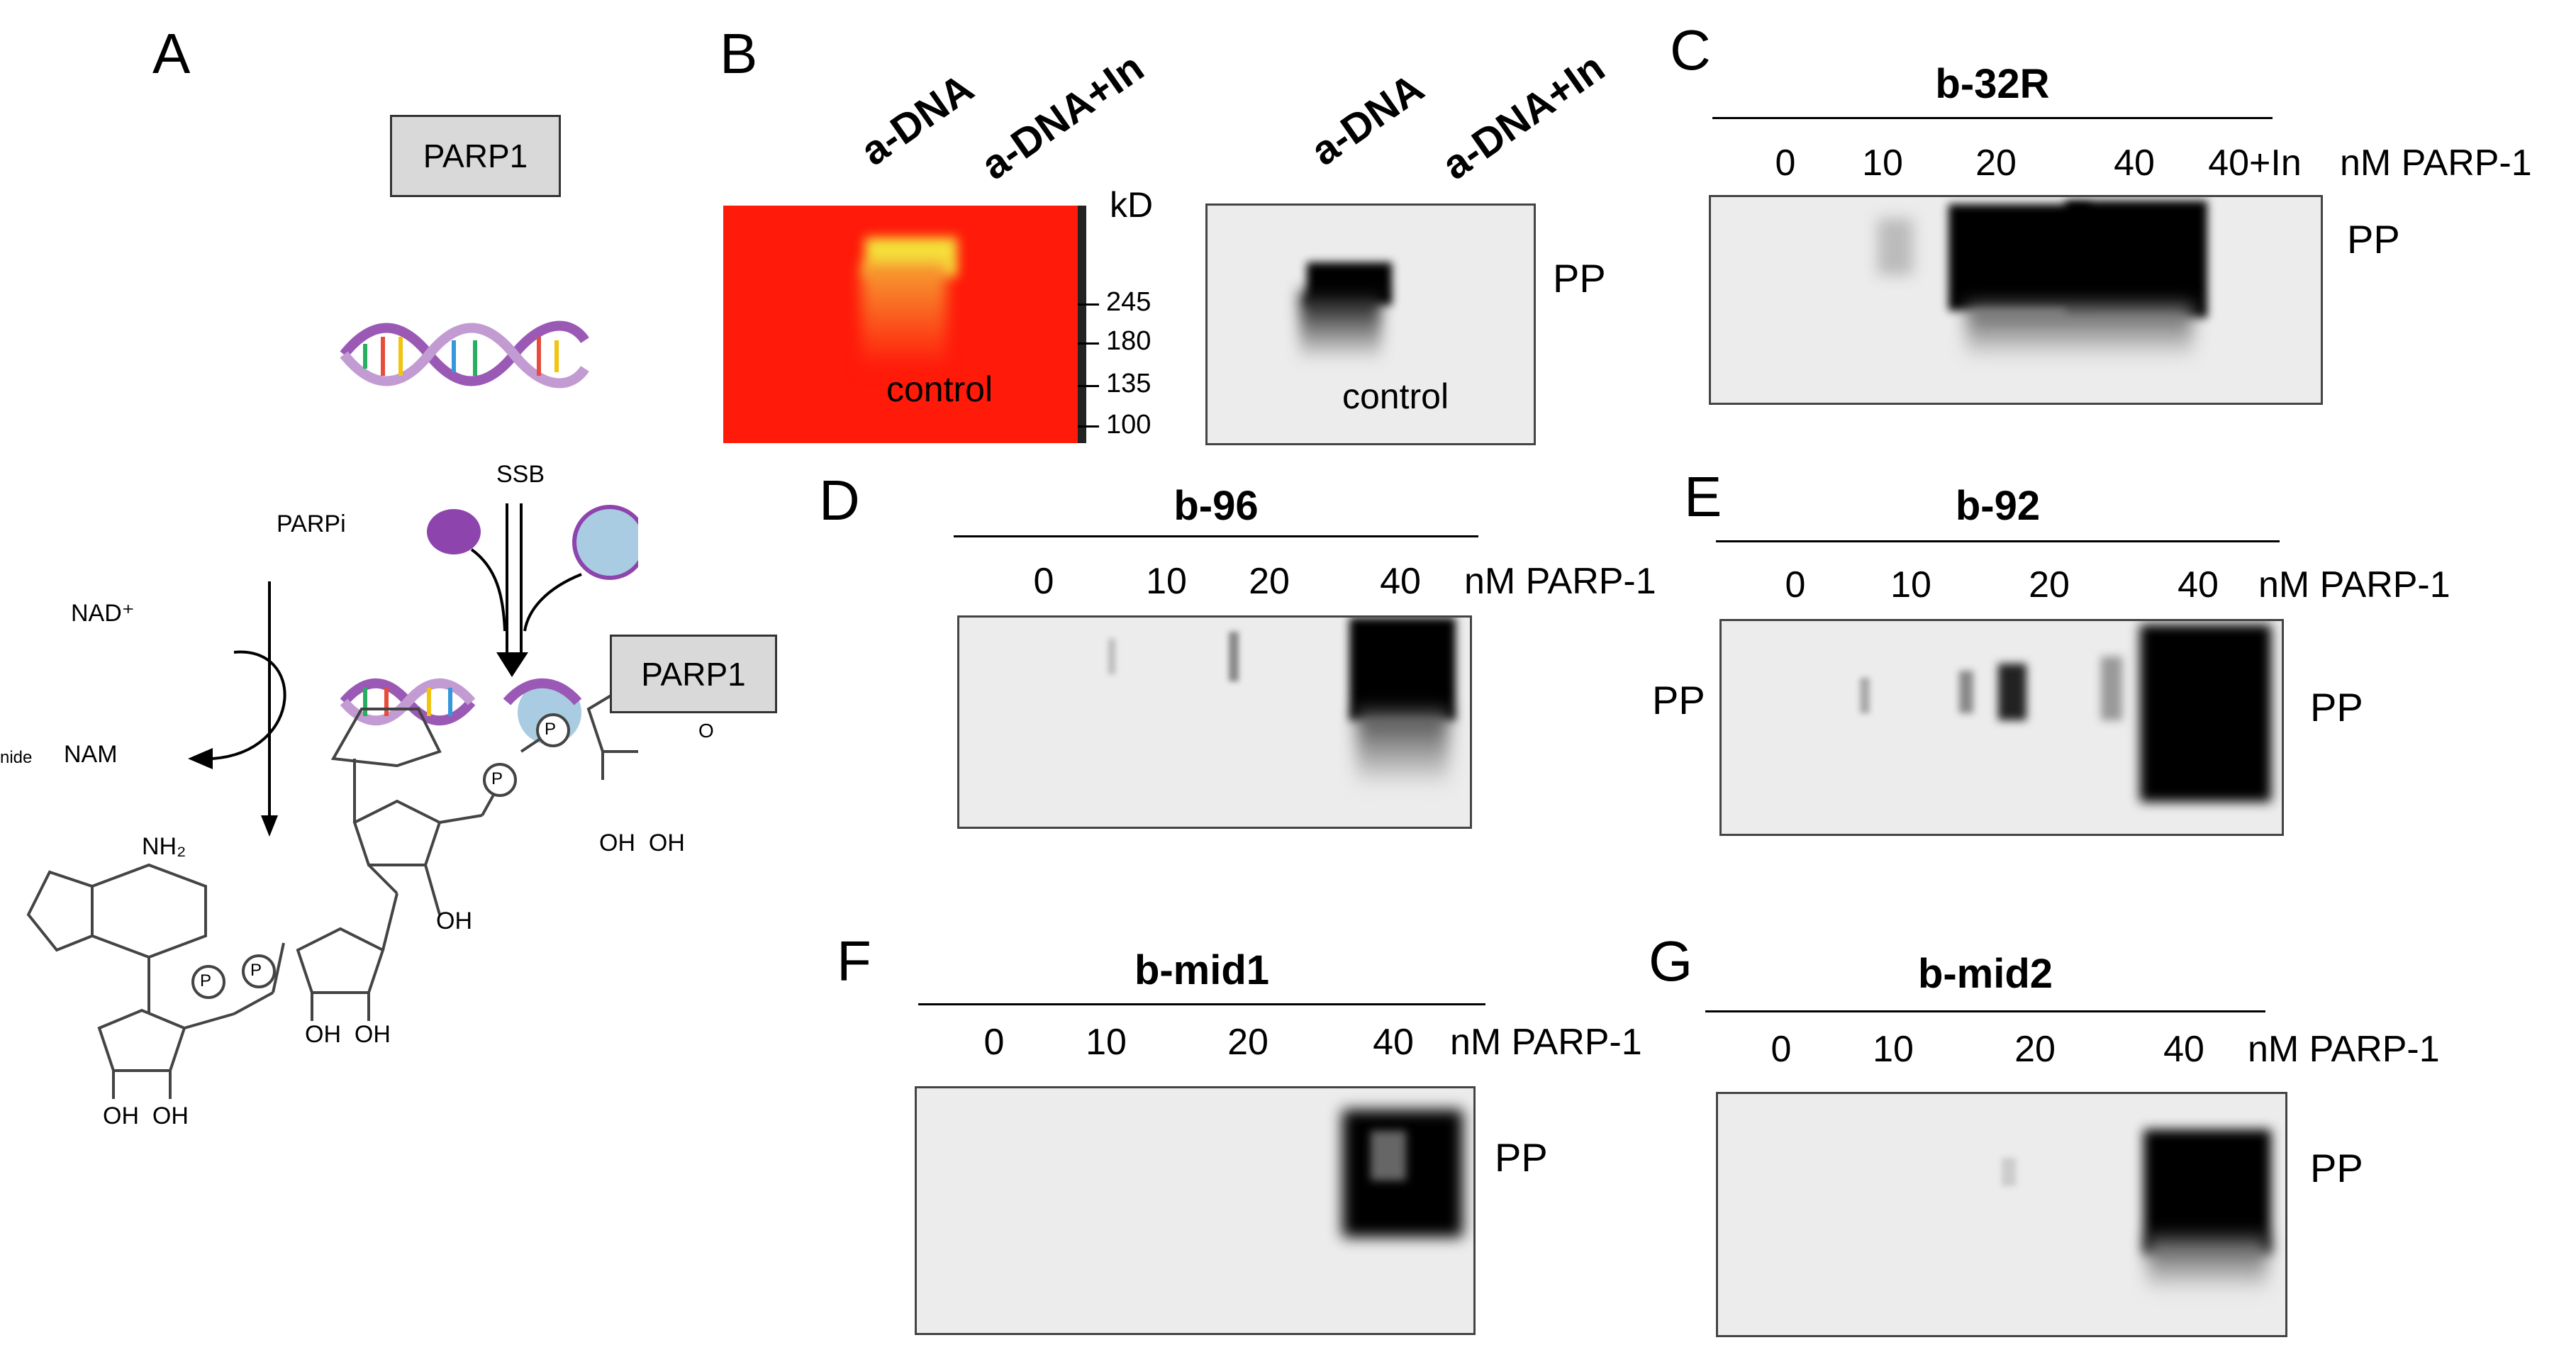 This screenshot has height=1362, width=2576. I want to click on lane-label-c-40-in: 40+In, so click(2255, 163).